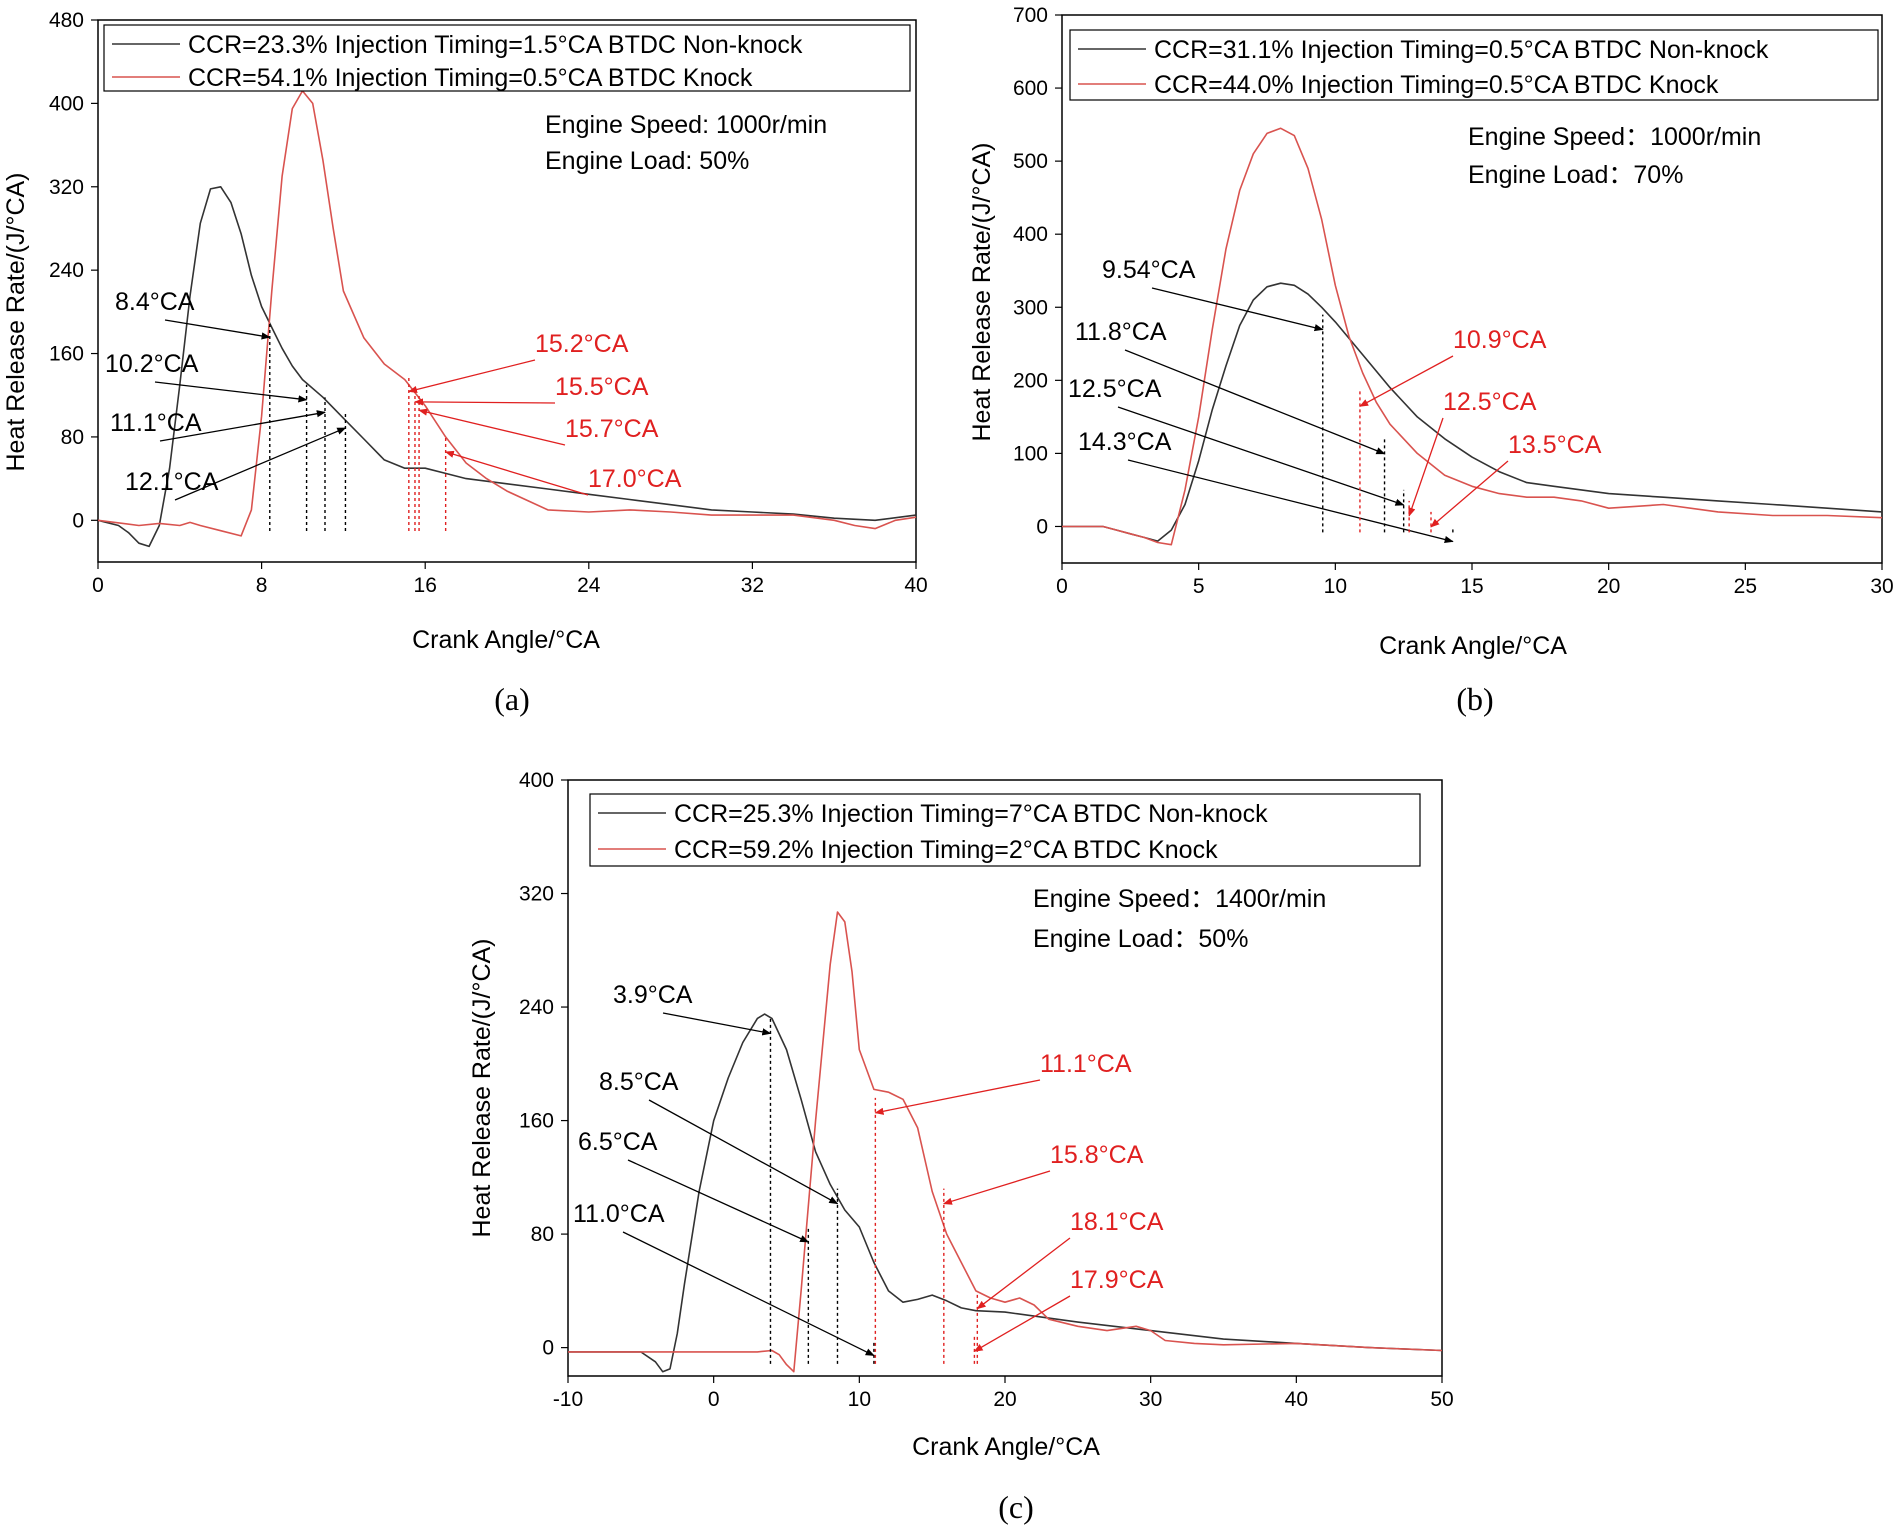 Image resolution: width=1900 pixels, height=1530 pixels. Describe the element at coordinates (1474, 699) in the screenshot. I see `panel-caption: (b)` at that location.